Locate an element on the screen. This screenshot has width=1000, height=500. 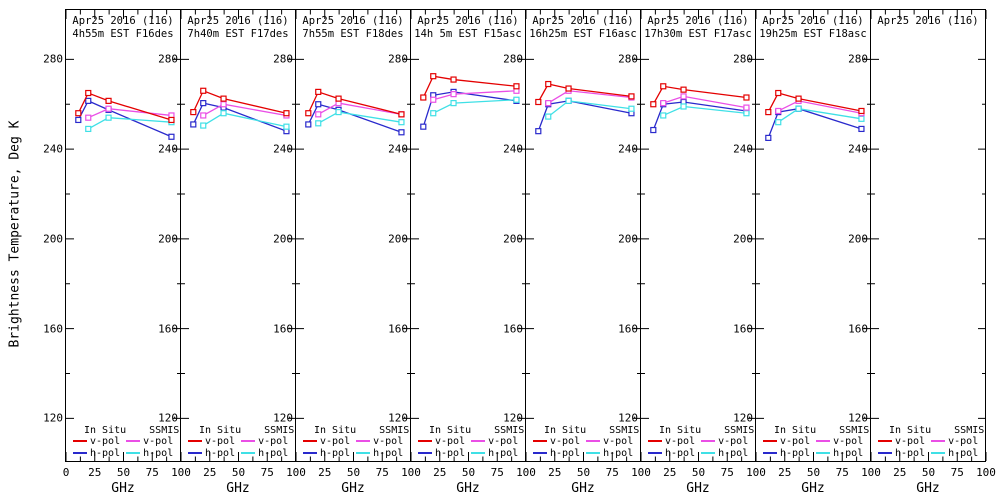
y-tick-label: 280 is located at coordinates (628, 59).